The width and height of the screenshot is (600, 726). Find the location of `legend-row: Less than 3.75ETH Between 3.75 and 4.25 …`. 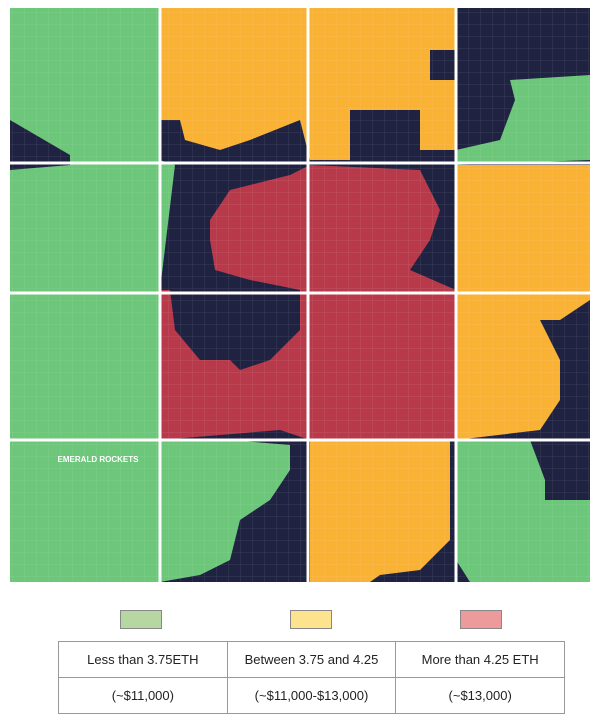

legend-row: Less than 3.75ETH Between 3.75 and 4.25 … is located at coordinates (311, 659).